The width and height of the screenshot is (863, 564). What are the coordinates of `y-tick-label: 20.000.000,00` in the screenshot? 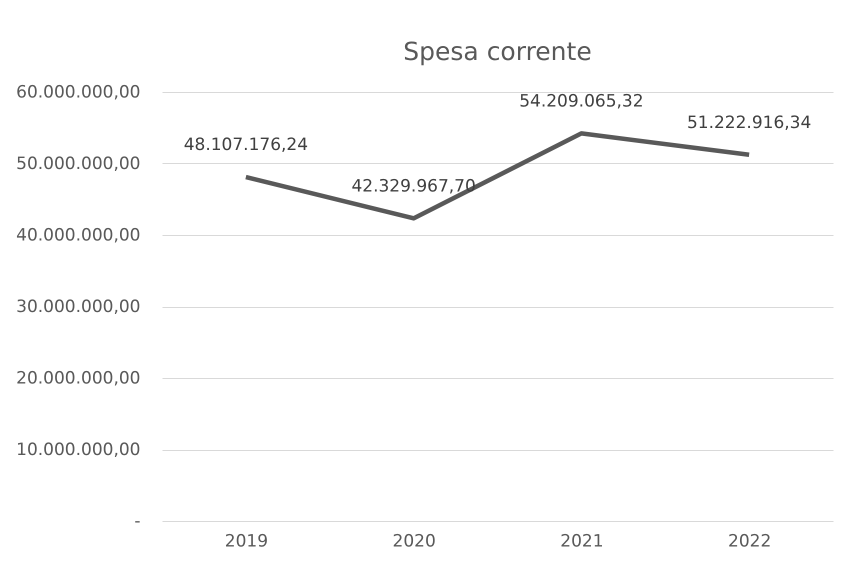 It's located at (78, 378).